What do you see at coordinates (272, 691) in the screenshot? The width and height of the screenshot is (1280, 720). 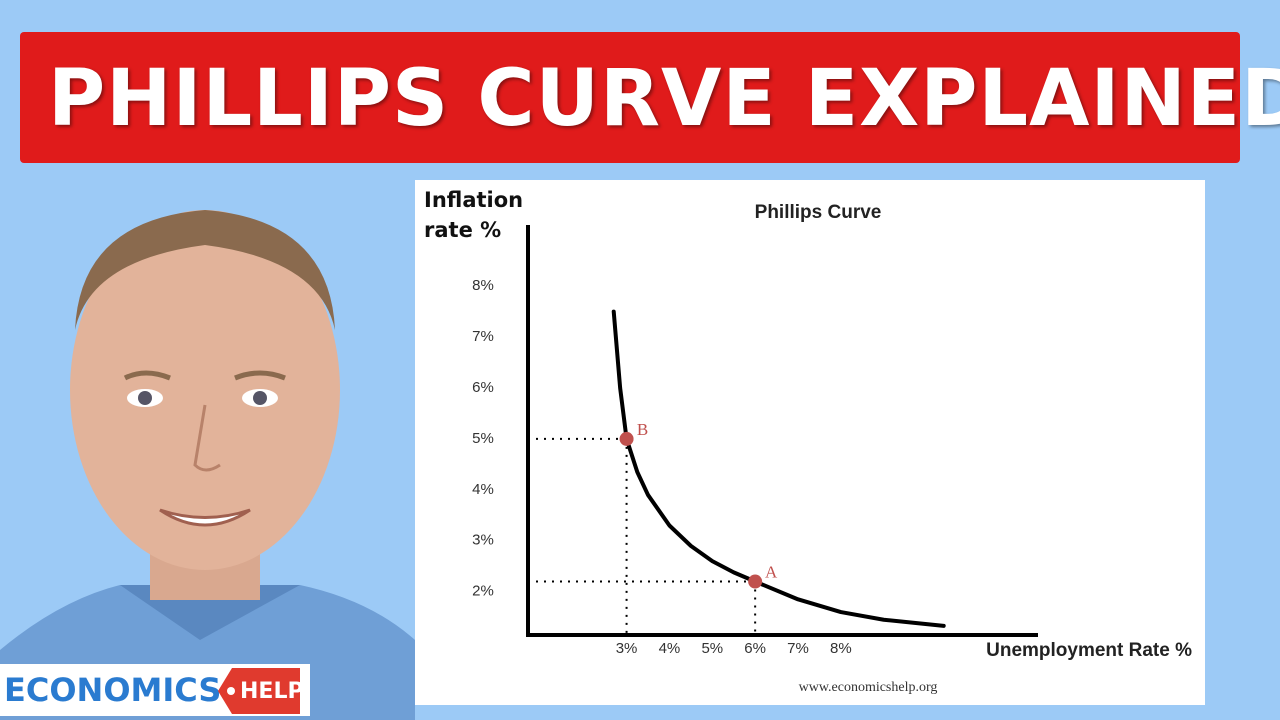 I see `logo-right: HELP` at bounding box center [272, 691].